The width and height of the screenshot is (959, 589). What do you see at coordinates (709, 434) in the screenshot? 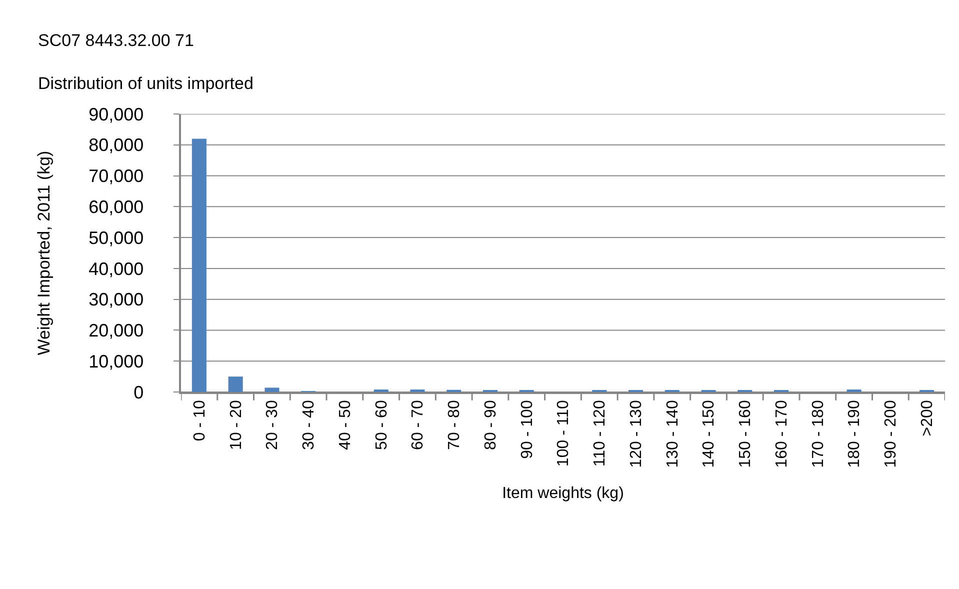
I see `x-tick-label: 140 - 150` at bounding box center [709, 434].